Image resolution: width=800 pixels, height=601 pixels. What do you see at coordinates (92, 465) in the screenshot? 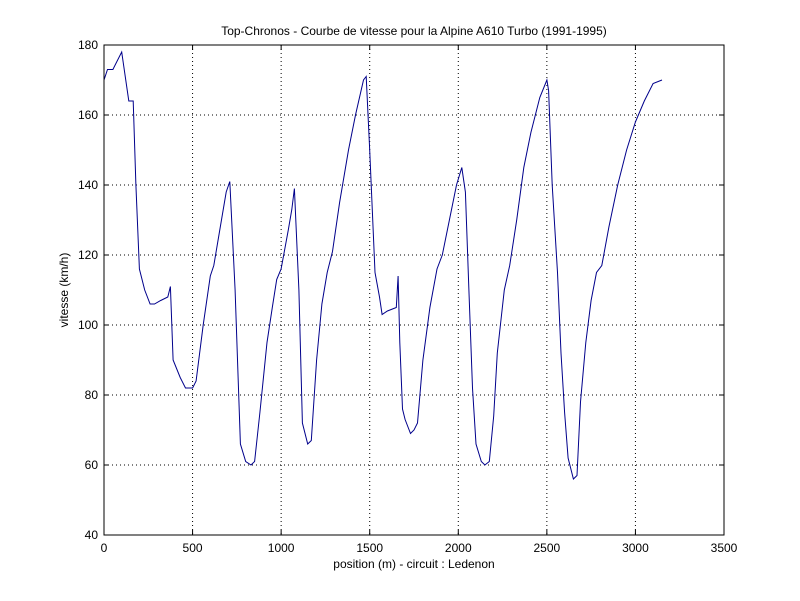
I see `y-tick-label: 60` at bounding box center [92, 465].